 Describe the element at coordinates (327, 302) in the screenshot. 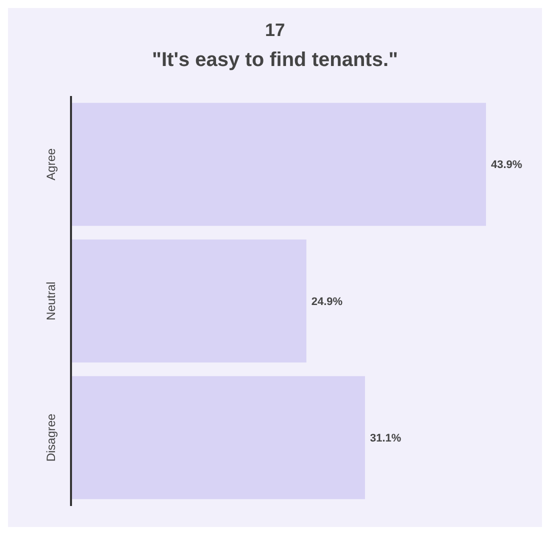

I see `data-label: 24.9%` at that location.